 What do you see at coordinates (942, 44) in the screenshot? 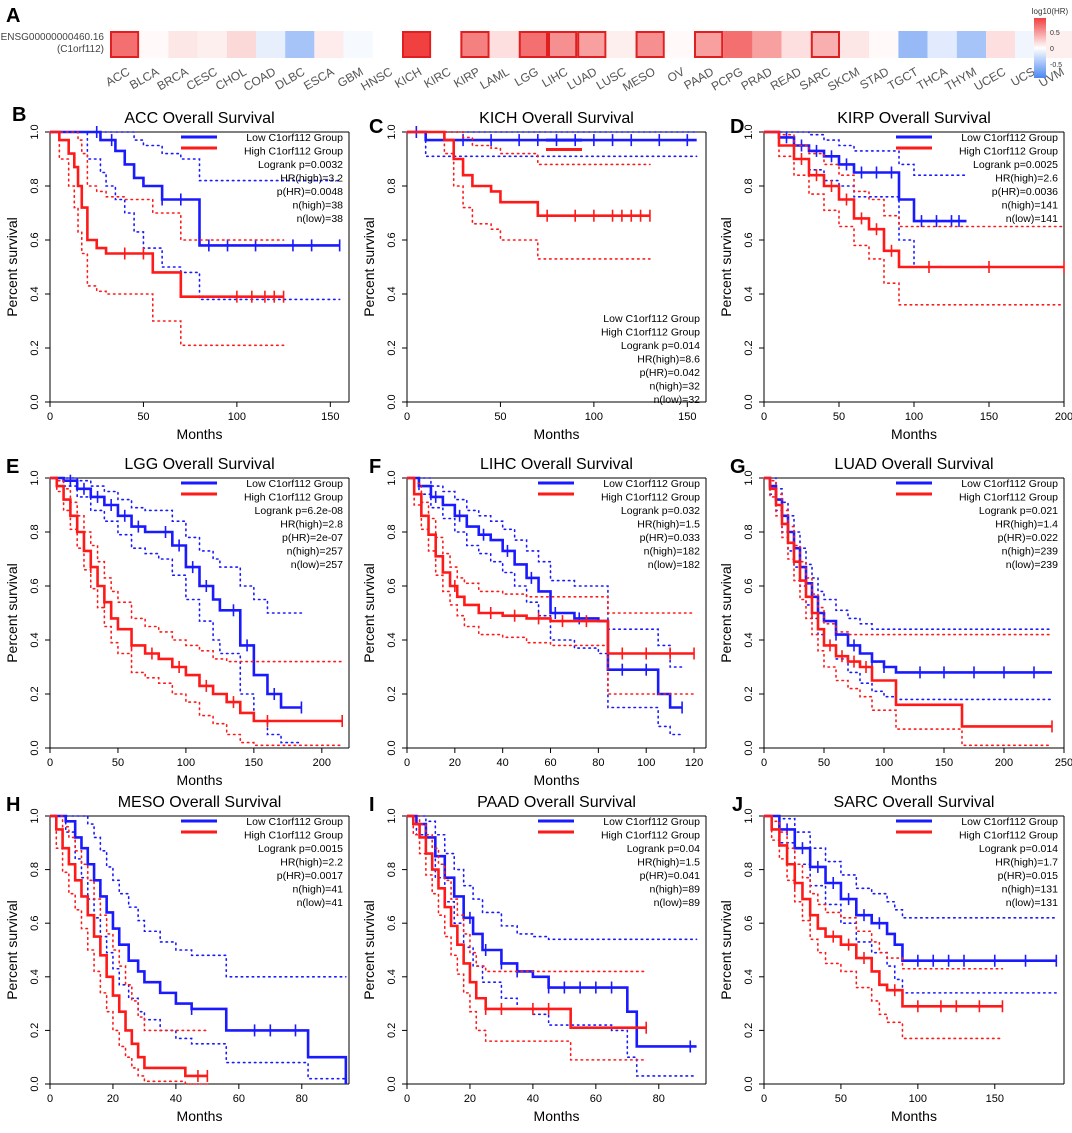
I see `heatmap-cell-thca` at bounding box center [942, 44].